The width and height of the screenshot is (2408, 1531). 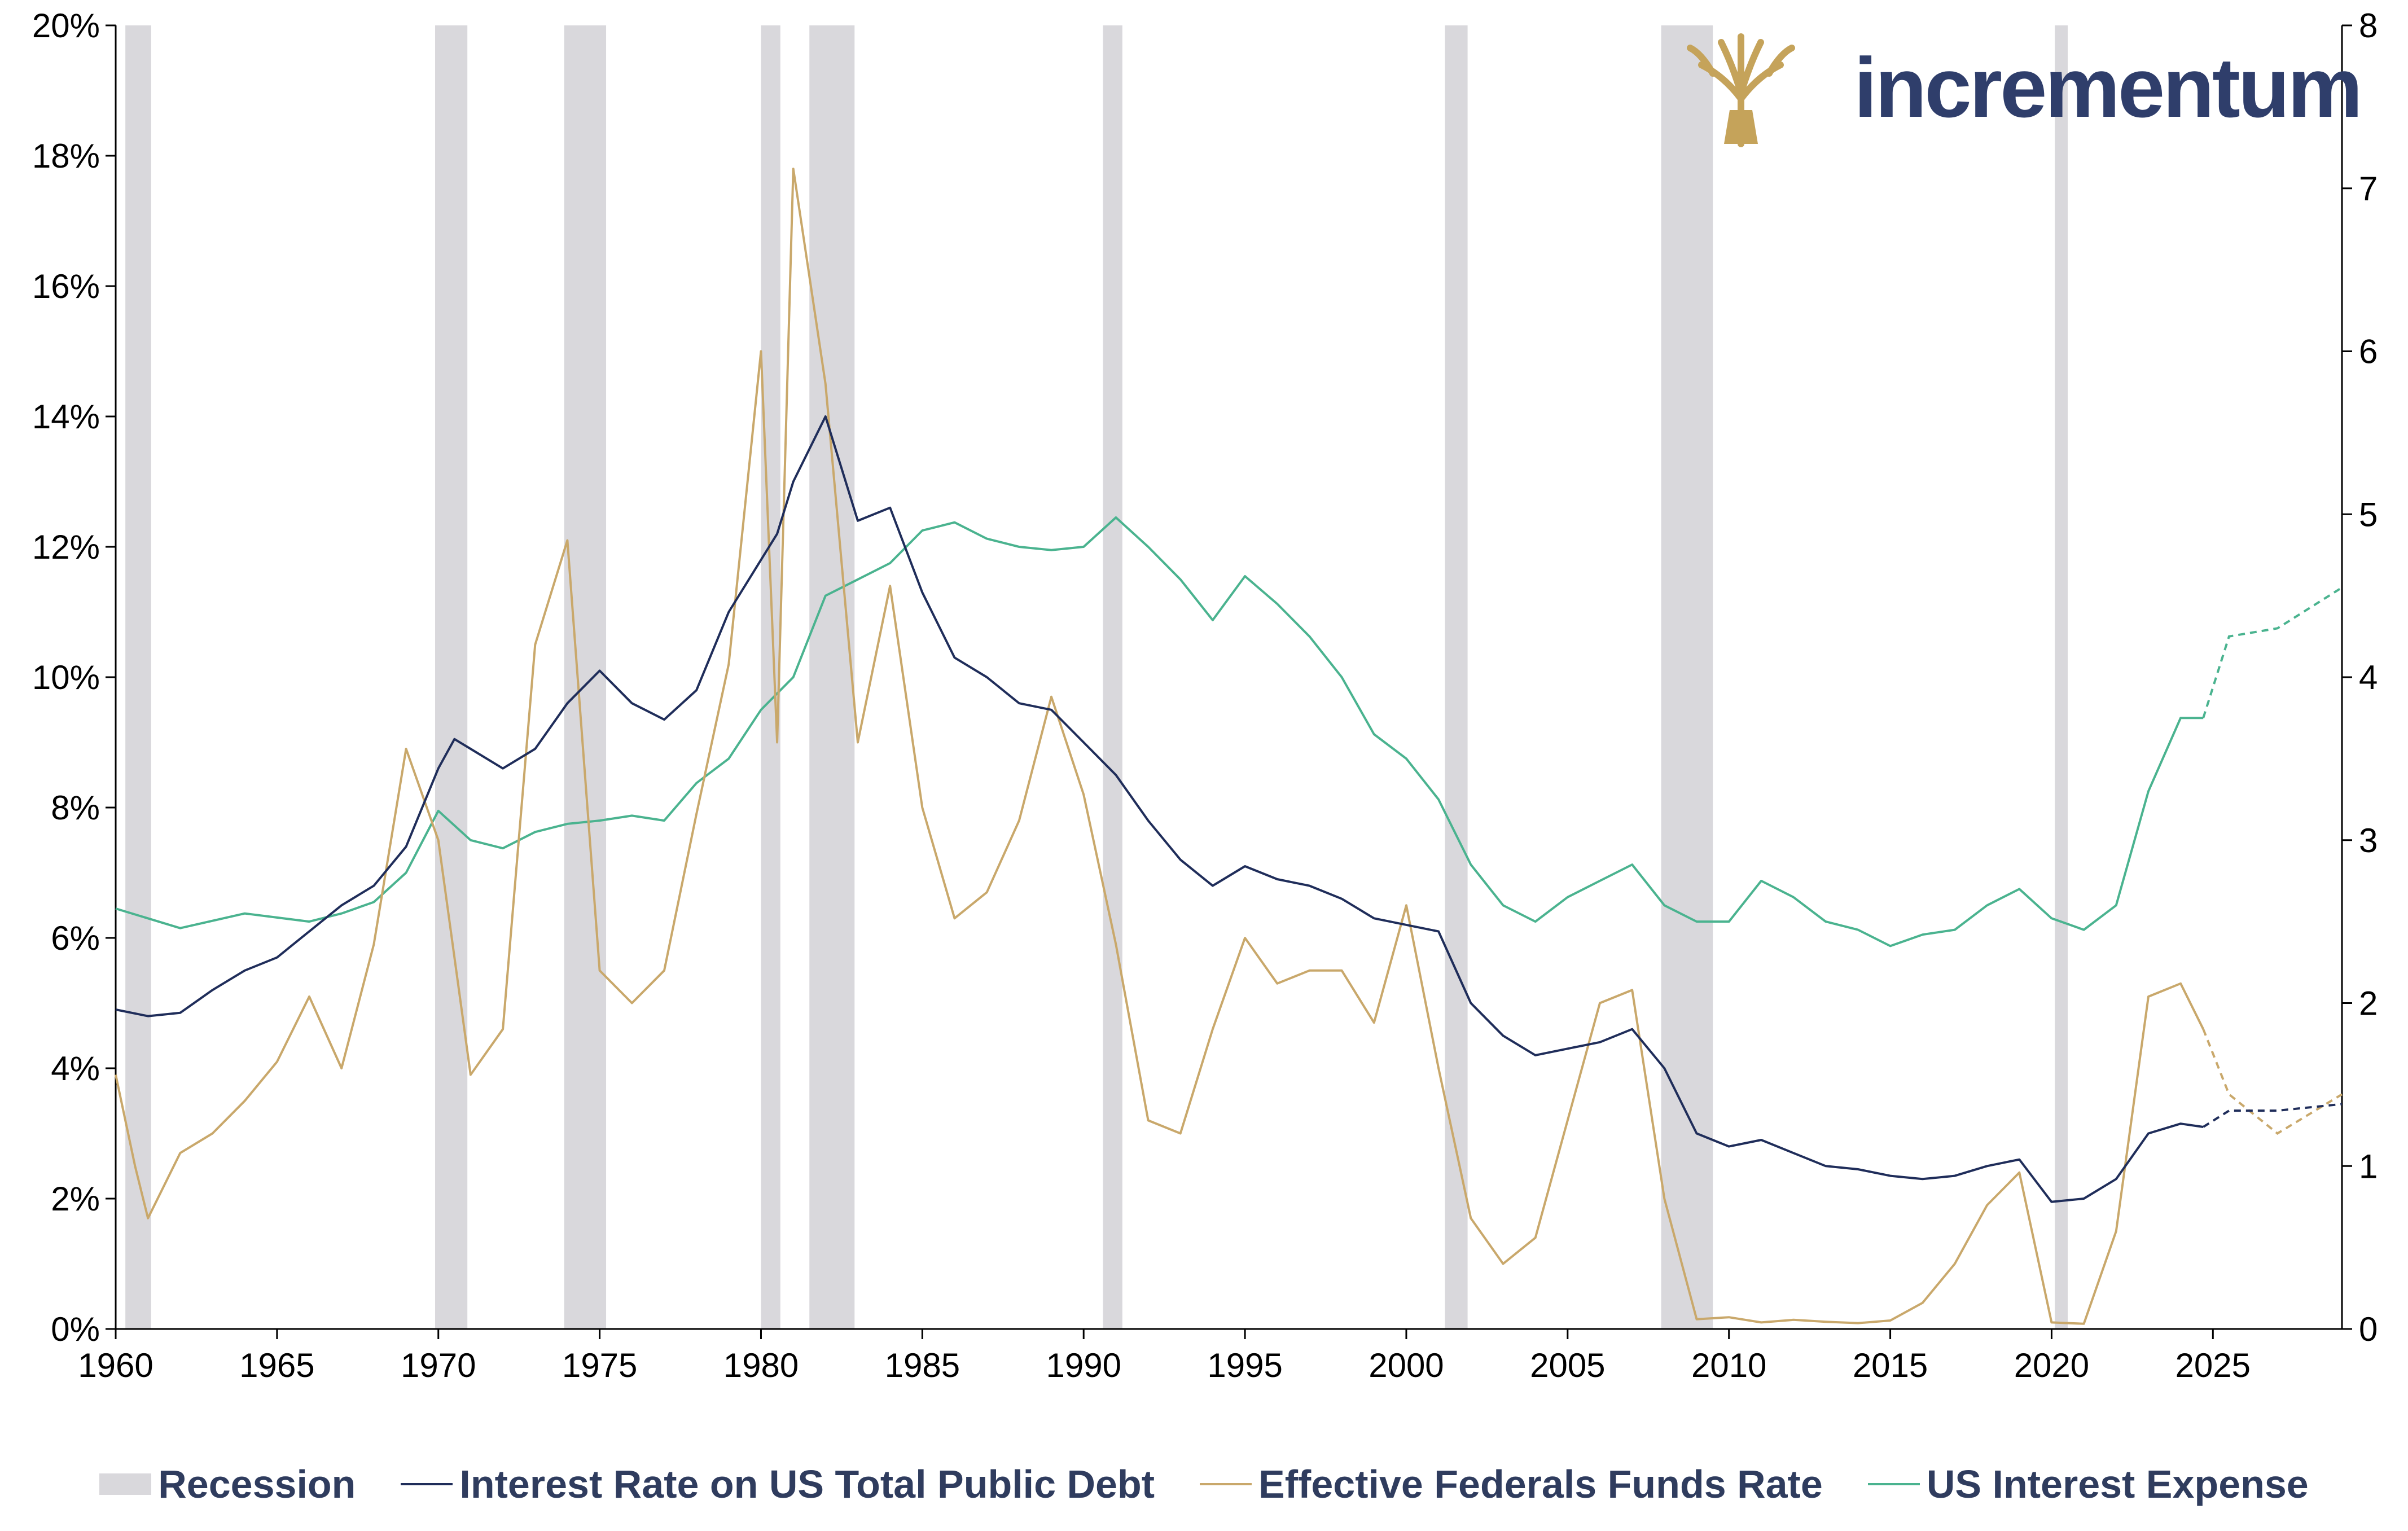 What do you see at coordinates (126, 1484) in the screenshot?
I see `recession-swatch` at bounding box center [126, 1484].